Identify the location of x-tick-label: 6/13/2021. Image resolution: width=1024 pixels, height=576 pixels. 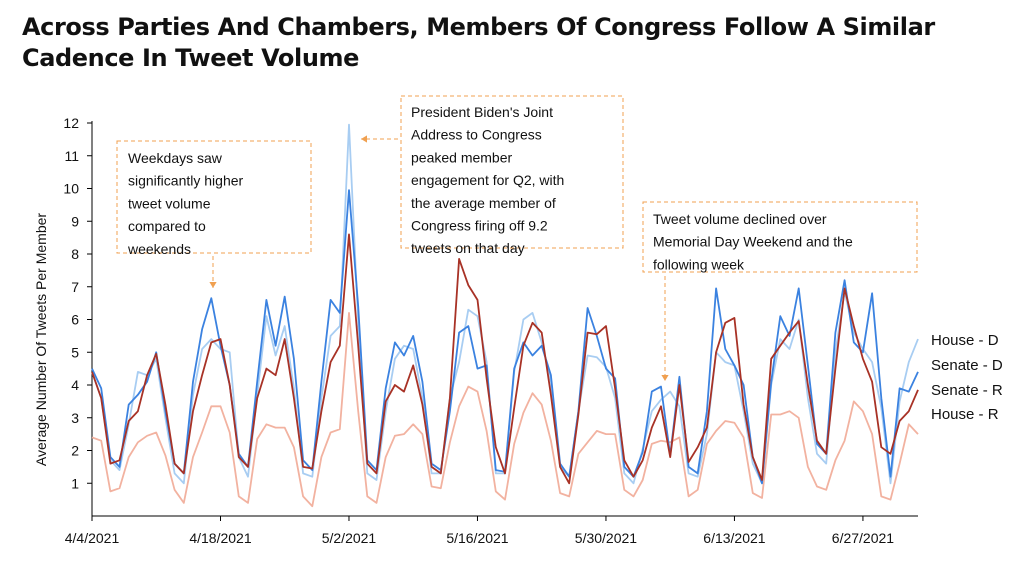
(734, 538).